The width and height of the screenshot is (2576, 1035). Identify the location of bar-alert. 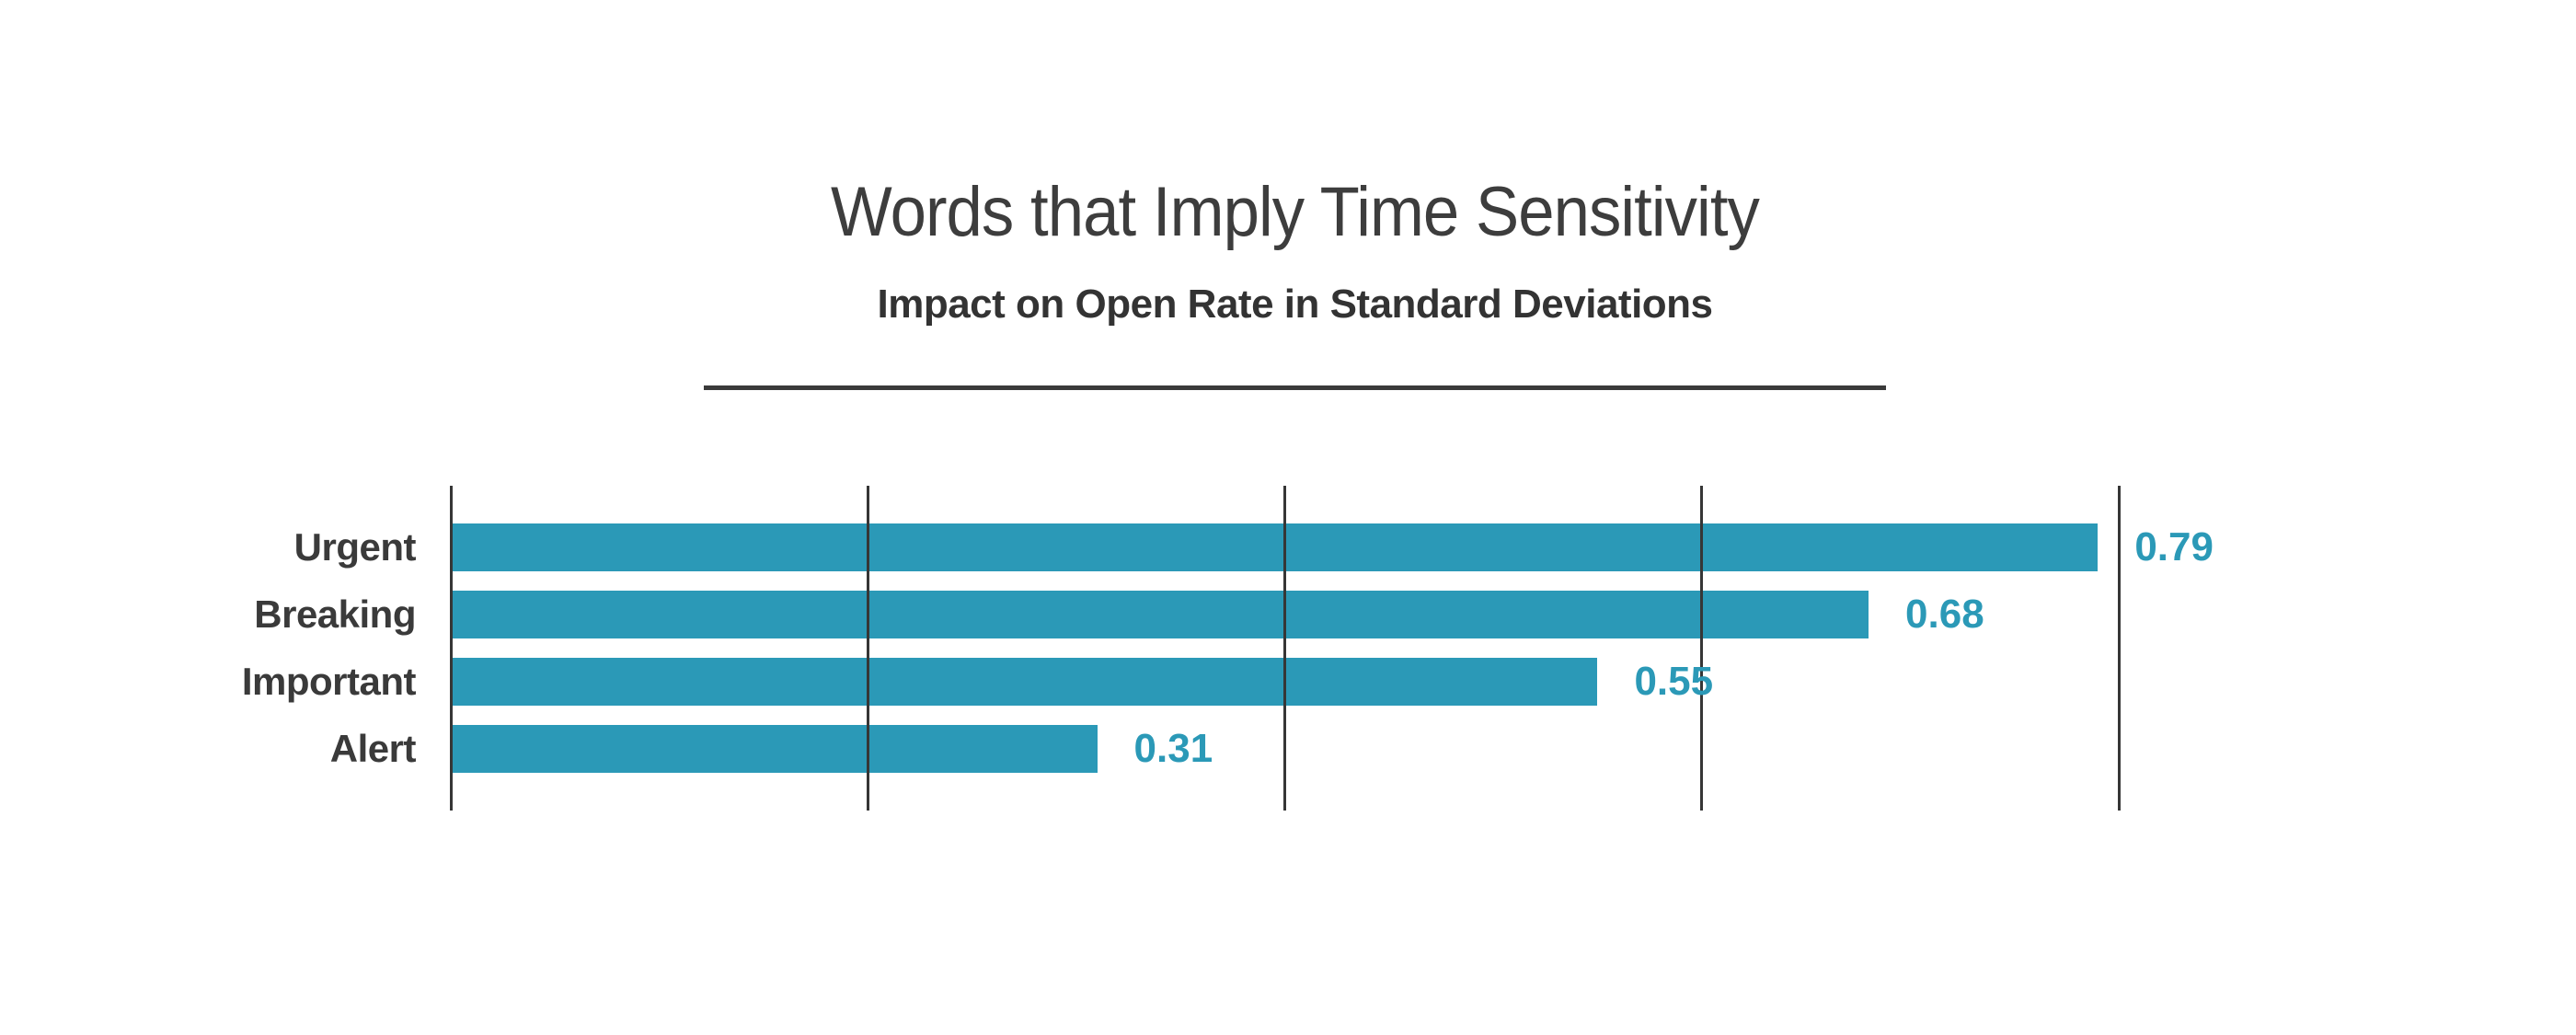
(774, 749).